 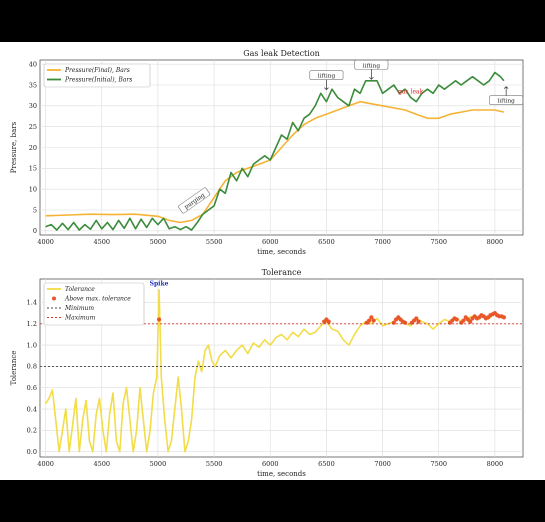 What do you see at coordinates (54, 298) in the screenshot?
I see `legend-marker` at bounding box center [54, 298].